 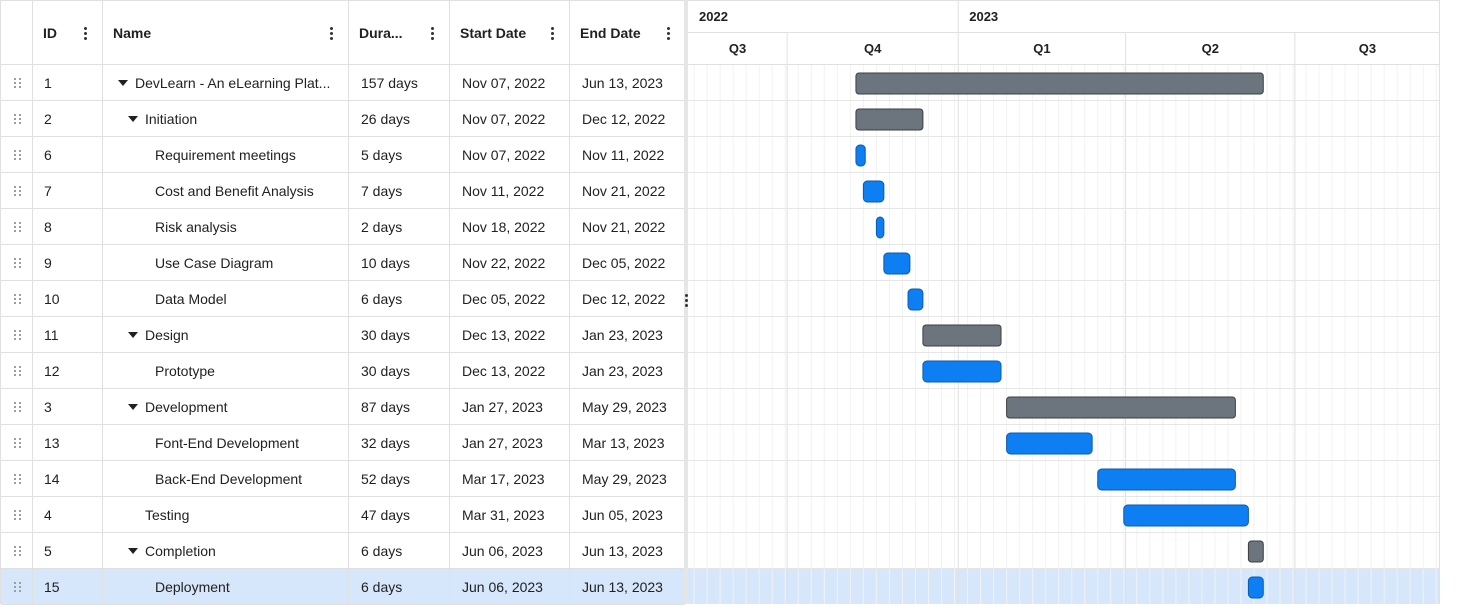 I want to click on cell-name: Use Case Diagram, so click(x=226, y=262).